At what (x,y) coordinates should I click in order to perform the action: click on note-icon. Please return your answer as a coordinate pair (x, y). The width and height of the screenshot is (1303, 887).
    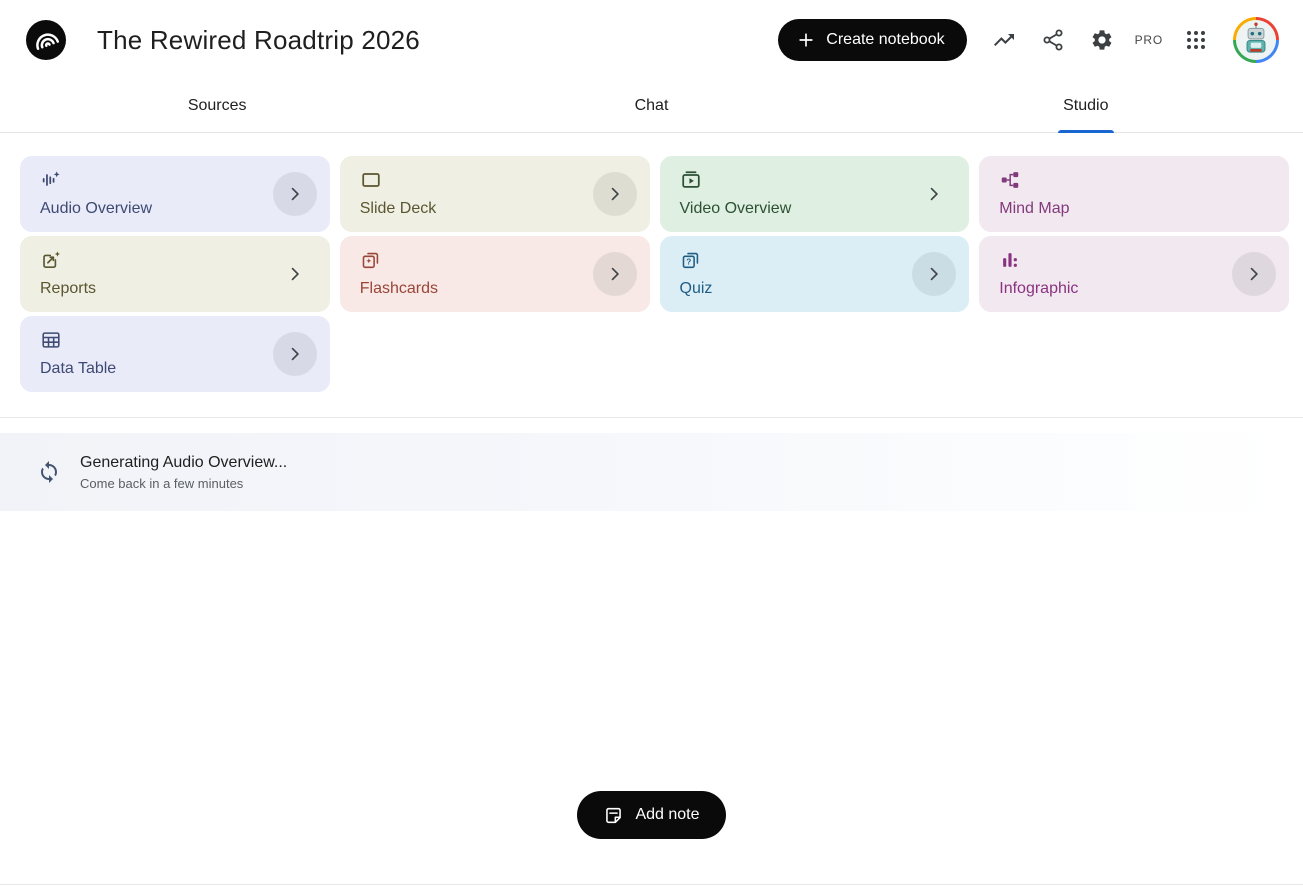
    Looking at the image, I should click on (613, 815).